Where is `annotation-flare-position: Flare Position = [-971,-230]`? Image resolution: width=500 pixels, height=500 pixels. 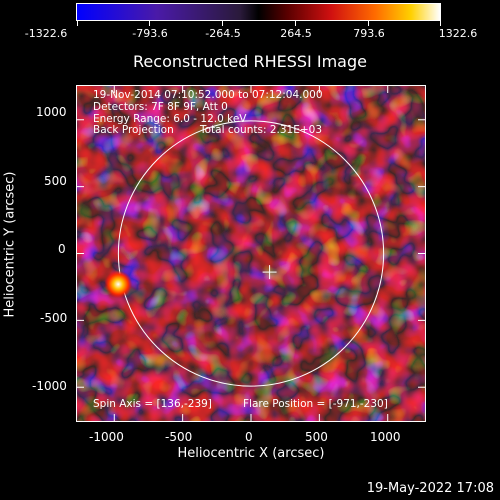 annotation-flare-position: Flare Position = [-971,-230] is located at coordinates (315, 404).